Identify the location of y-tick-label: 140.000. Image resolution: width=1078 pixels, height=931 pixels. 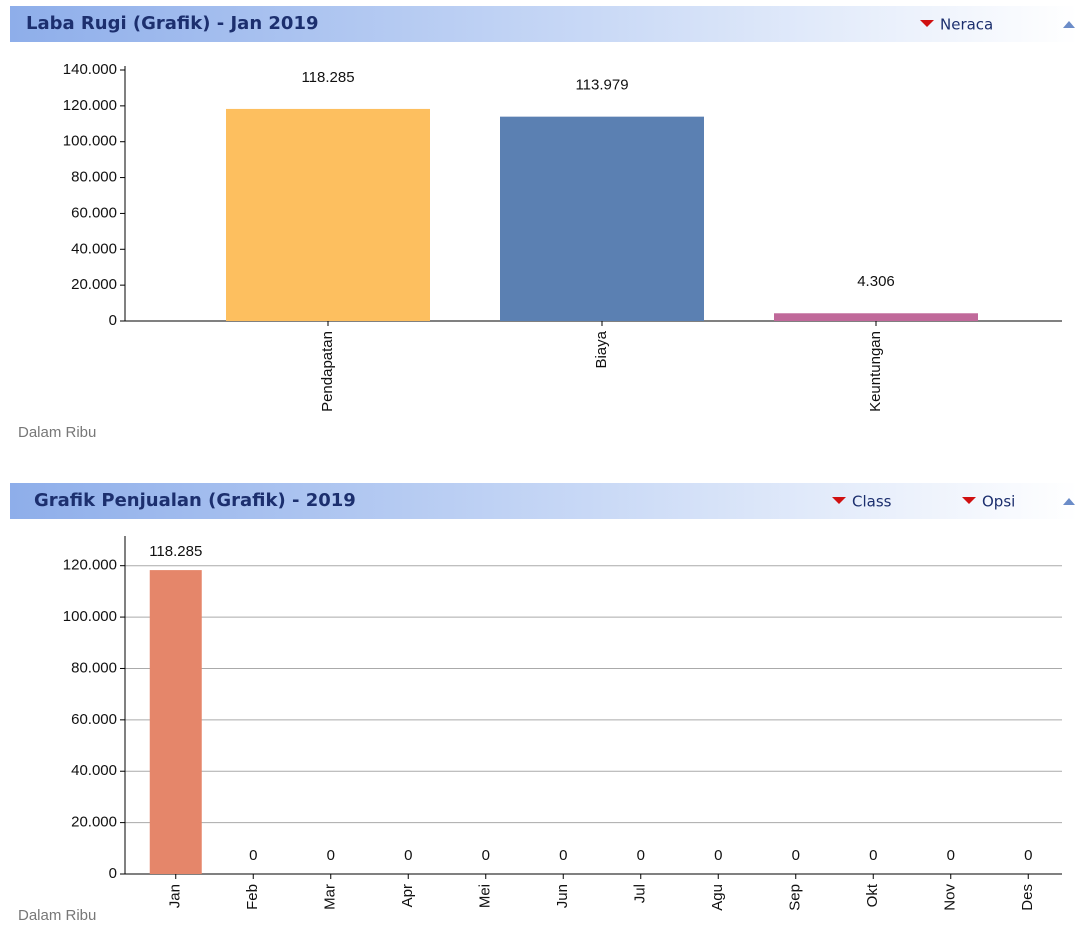
(90, 69).